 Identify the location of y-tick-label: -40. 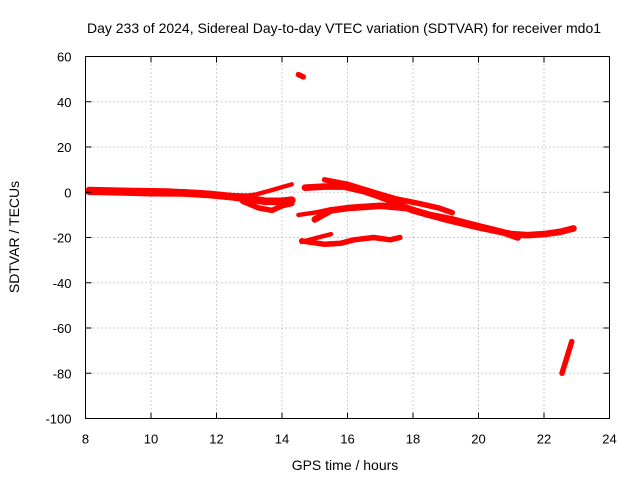
(62, 283).